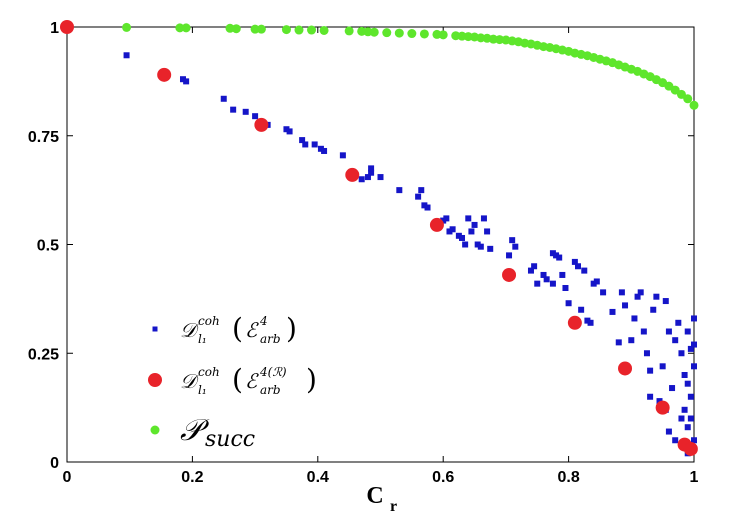 The image size is (748, 526). Describe the element at coordinates (568, 477) in the screenshot. I see `x-tick-label: 0.8` at that location.